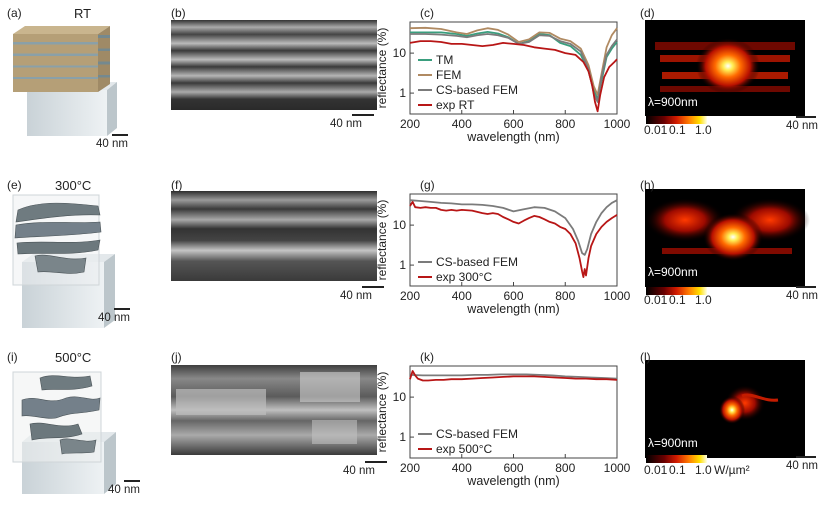  What do you see at coordinates (647, 13) in the screenshot?
I see `panel-label-d: (d)` at bounding box center [647, 13].